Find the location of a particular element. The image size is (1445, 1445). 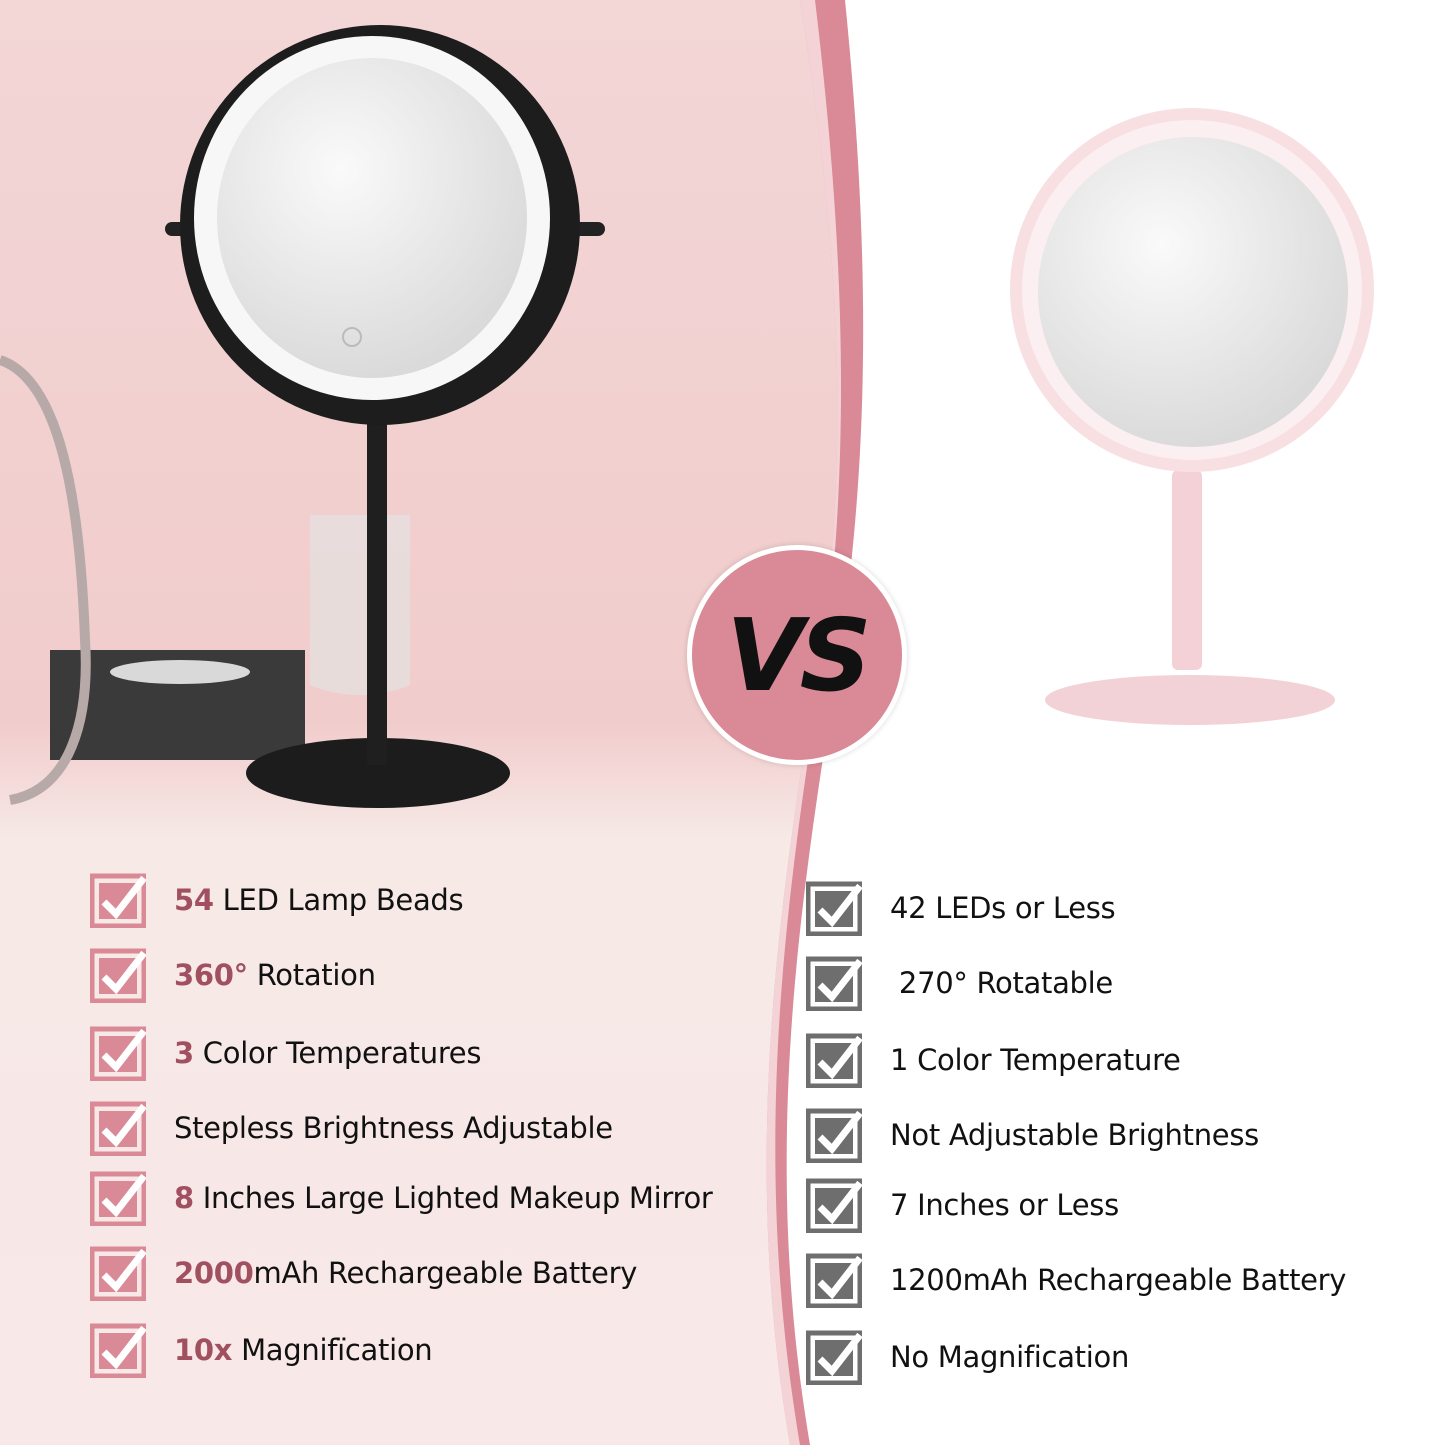

right-feature-item: 7 Inches or Less is located at coordinates (962, 1205).